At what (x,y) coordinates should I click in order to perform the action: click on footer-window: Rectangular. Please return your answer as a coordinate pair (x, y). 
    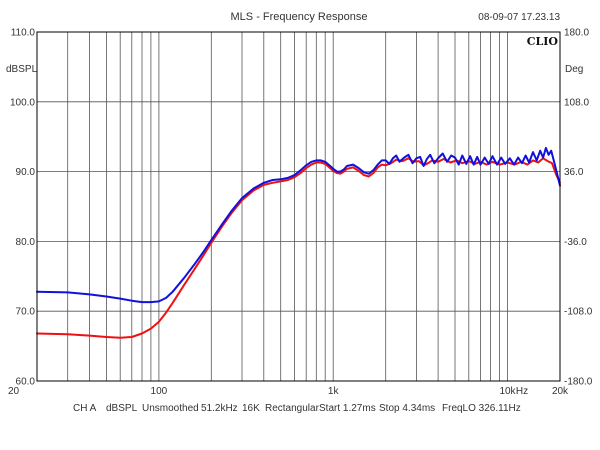
    Looking at the image, I should click on (292, 408).